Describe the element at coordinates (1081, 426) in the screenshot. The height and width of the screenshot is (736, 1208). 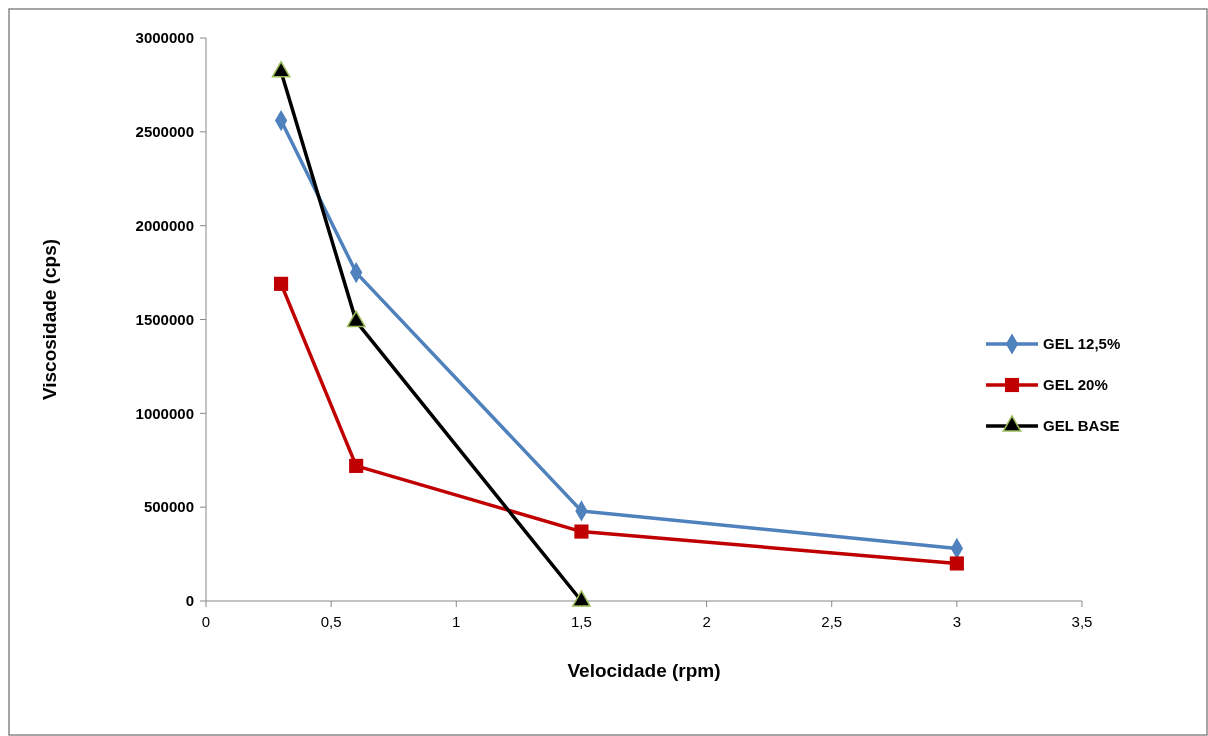
I see `legend-label: GEL BASE` at that location.